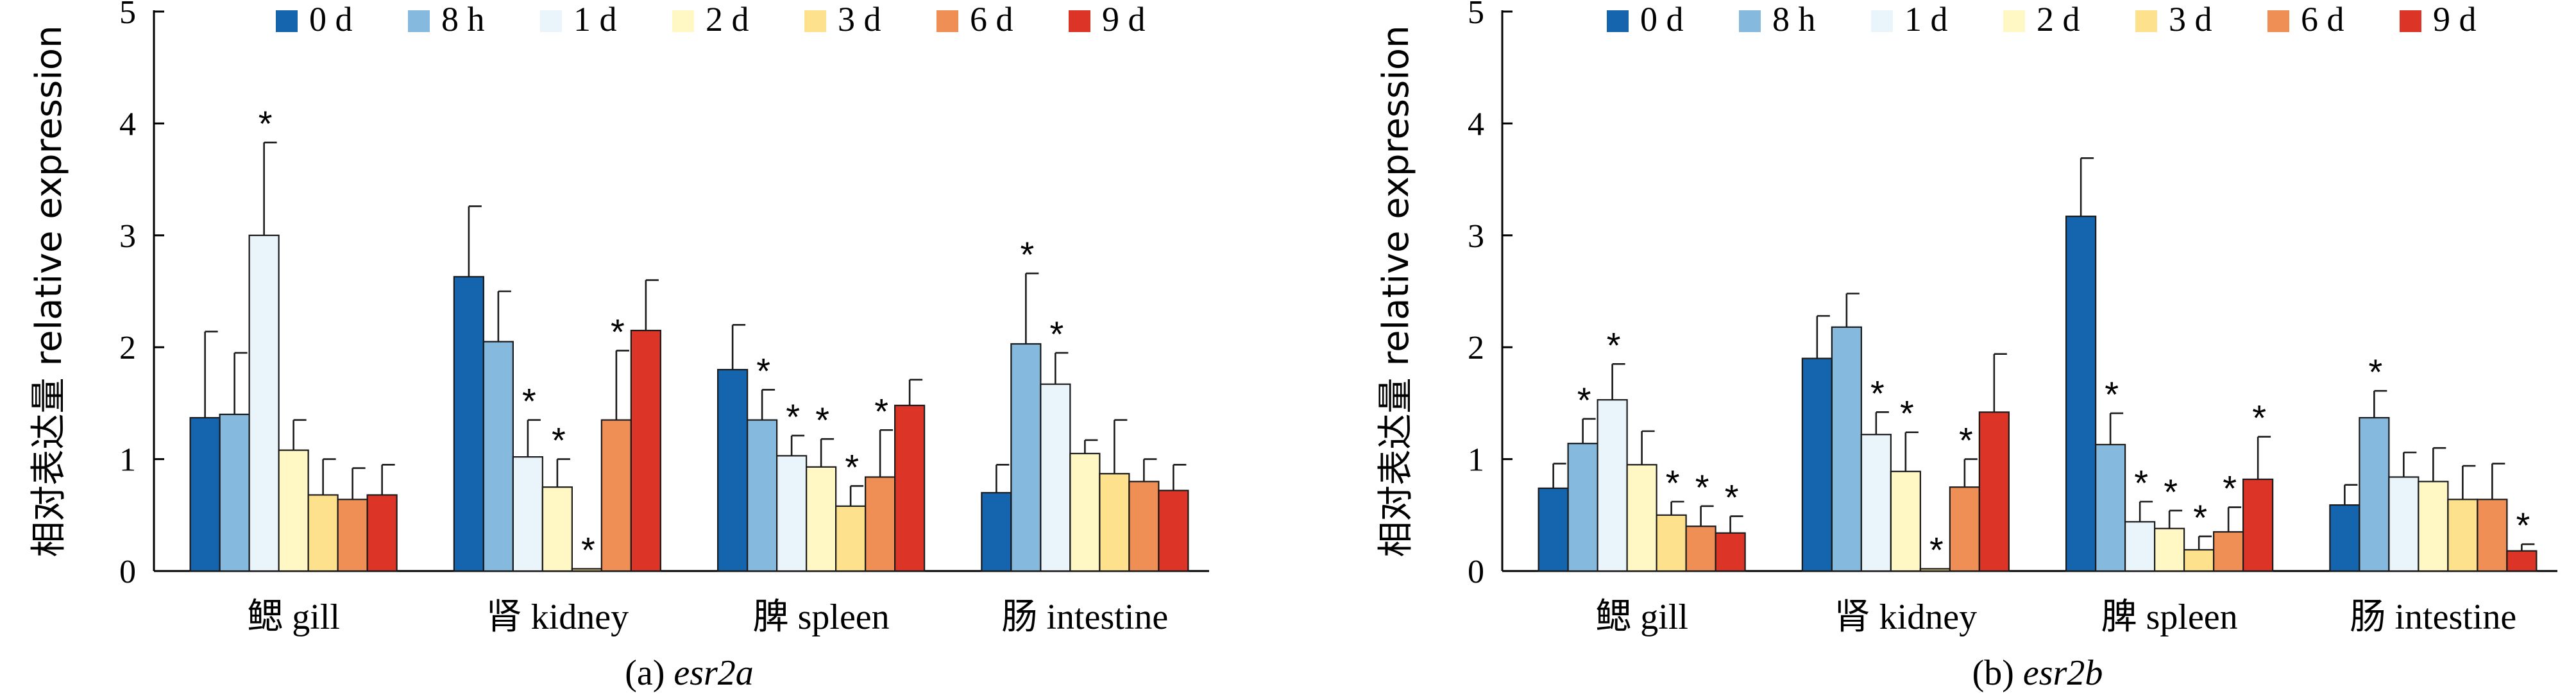 This screenshot has width=2576, height=700. I want to click on legend-label: 3 d, so click(2190, 19).